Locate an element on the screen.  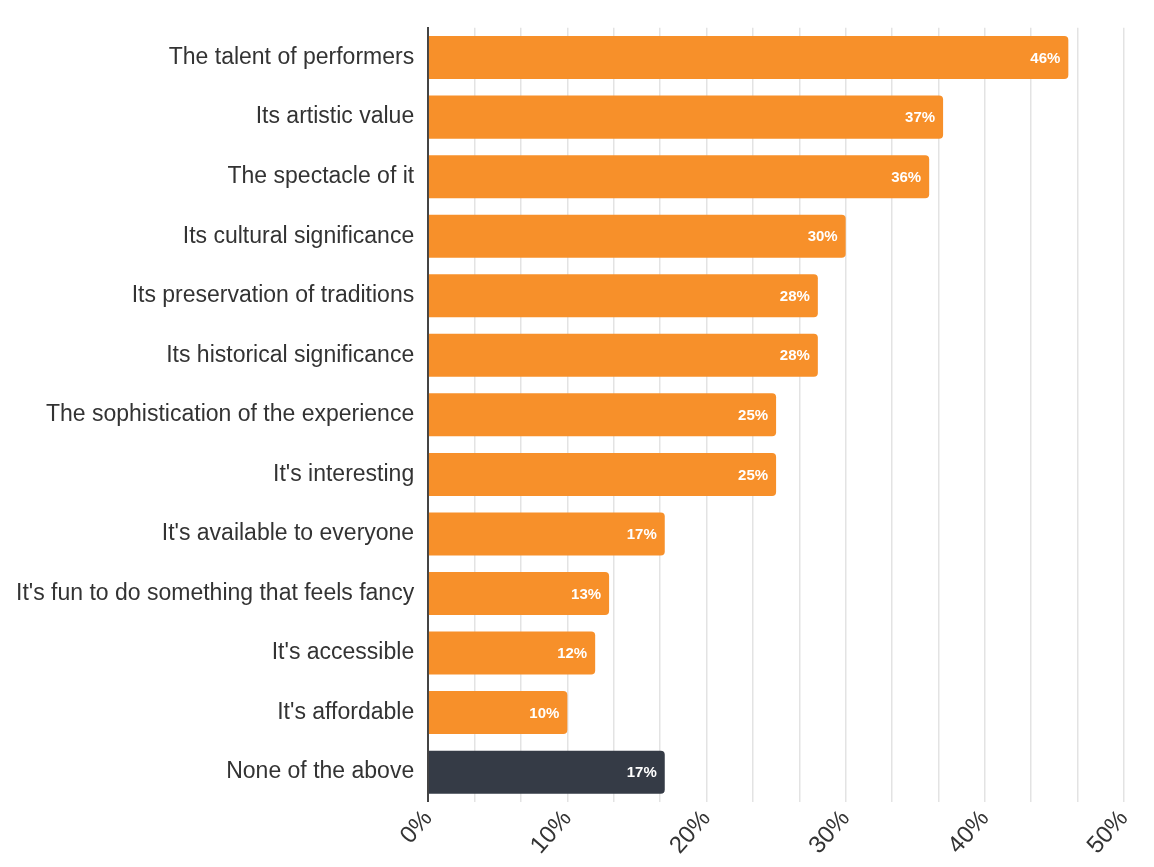
y-tick-label: The sophistication of the experience is located at coordinates (230, 413).